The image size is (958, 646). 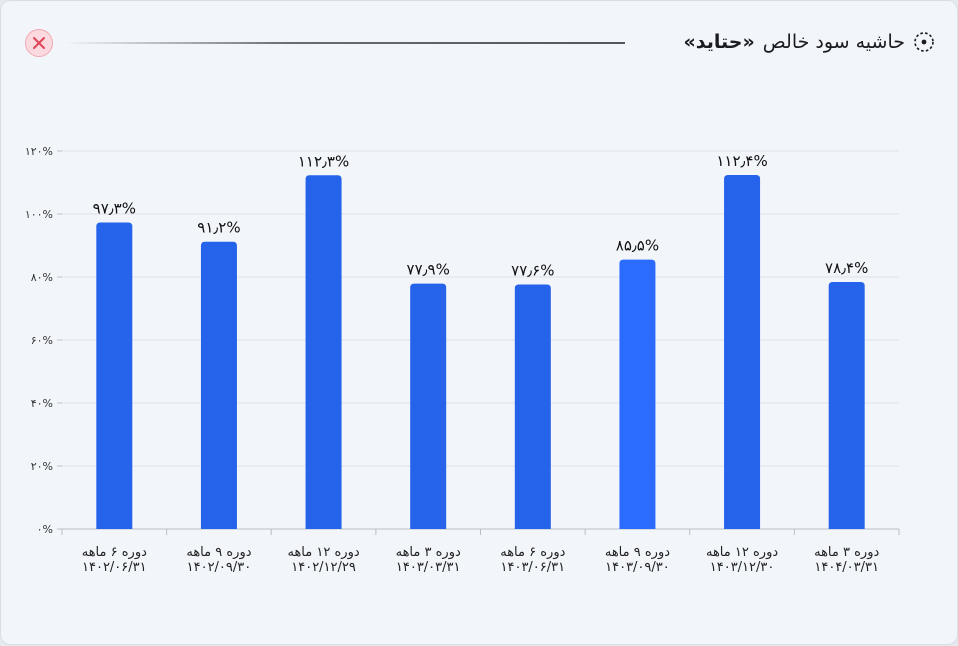 I want to click on x-tick-label-date: ۱۴۰۴/۰۳/۳۱, so click(x=846, y=567).